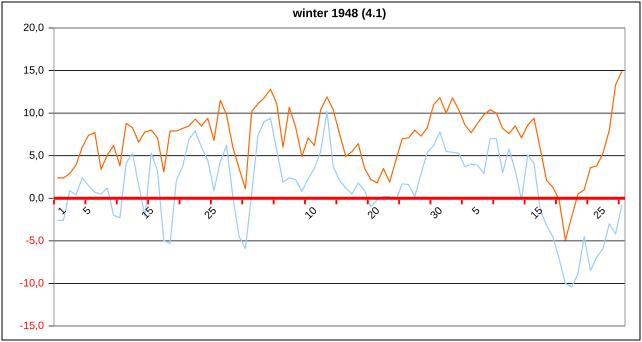 The image size is (642, 342). I want to click on y-tick-label: 5,0, so click(37, 155).